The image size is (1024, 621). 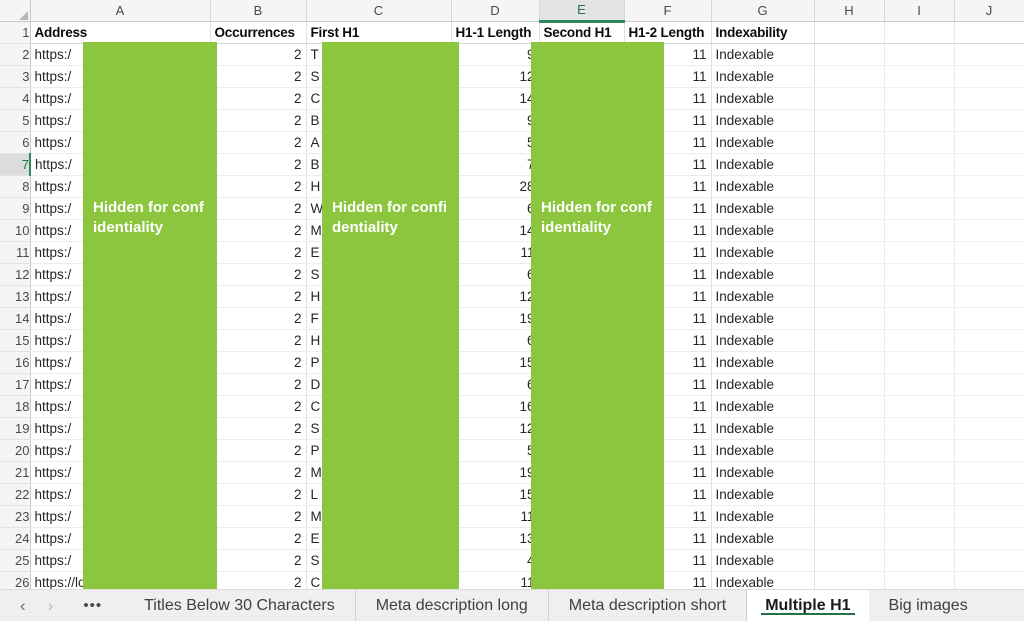 I want to click on cell-j6, so click(x=989, y=142).